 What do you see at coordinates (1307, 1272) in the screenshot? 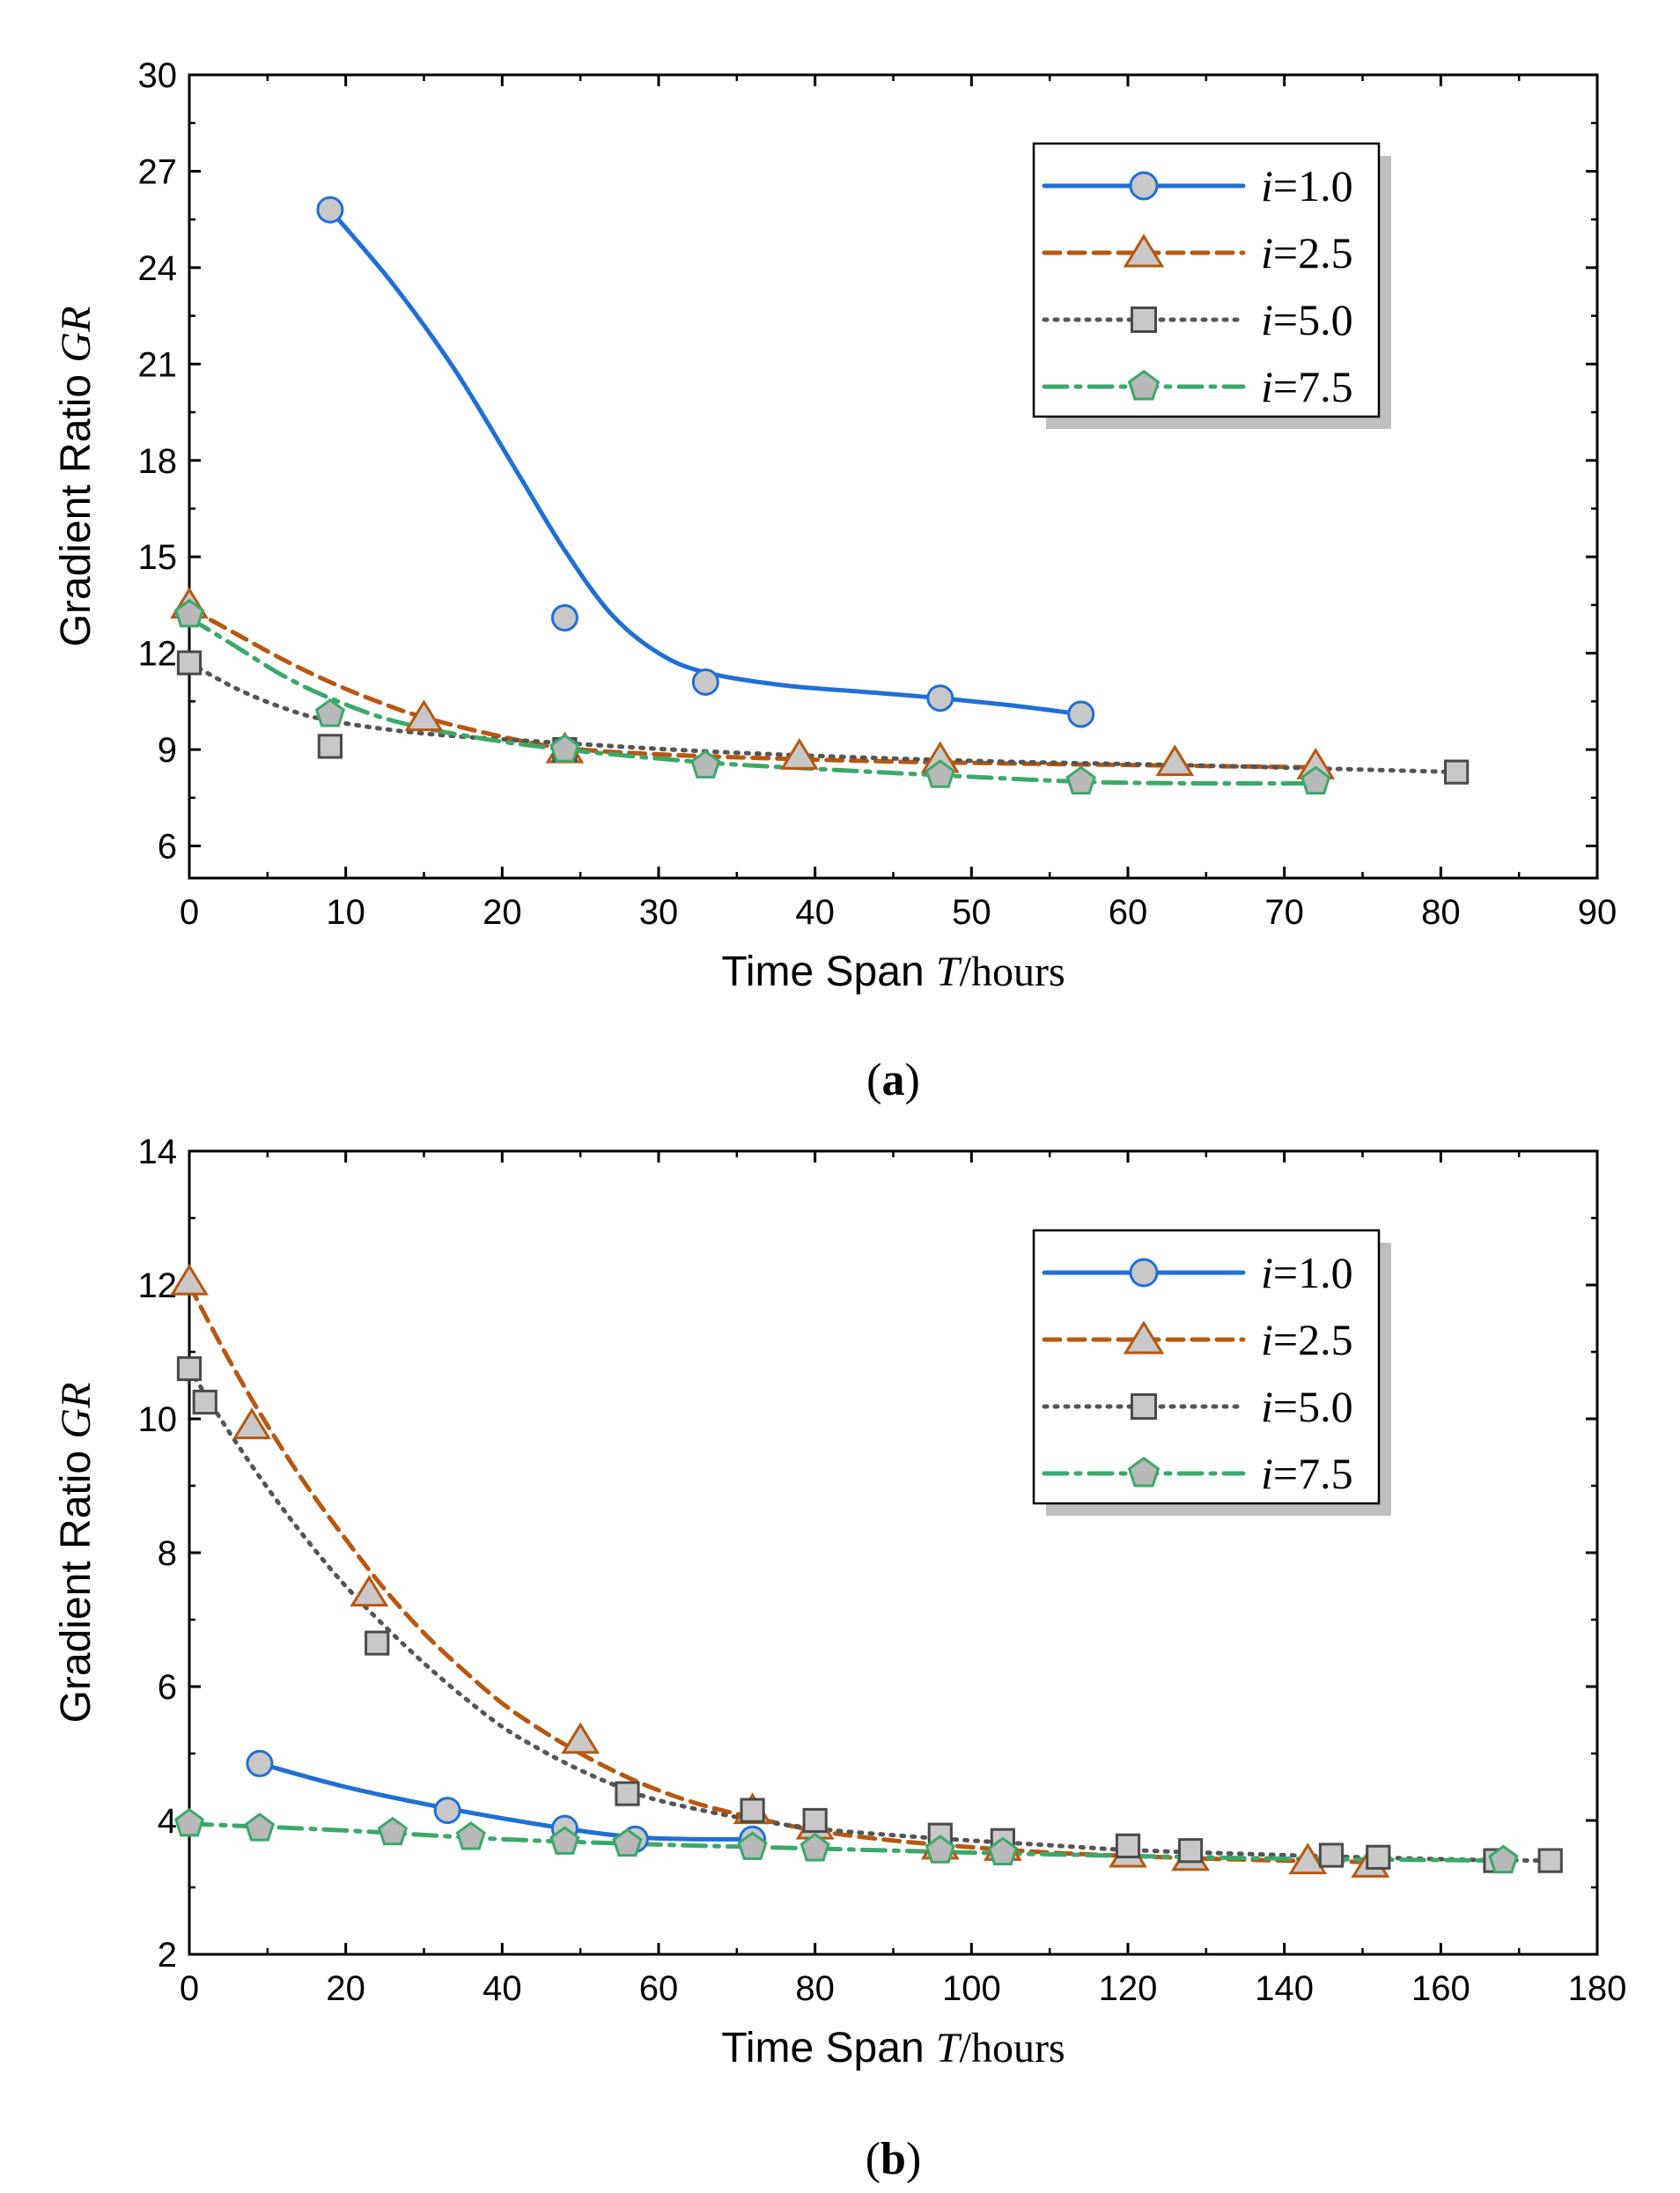
I see `legend-label-i=1.0: i=1.0` at bounding box center [1307, 1272].